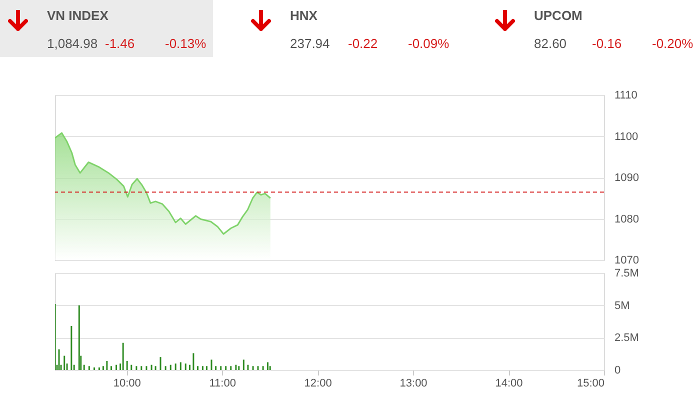 This screenshot has width=693, height=396. I want to click on text: VN INDEX, so click(77, 15).